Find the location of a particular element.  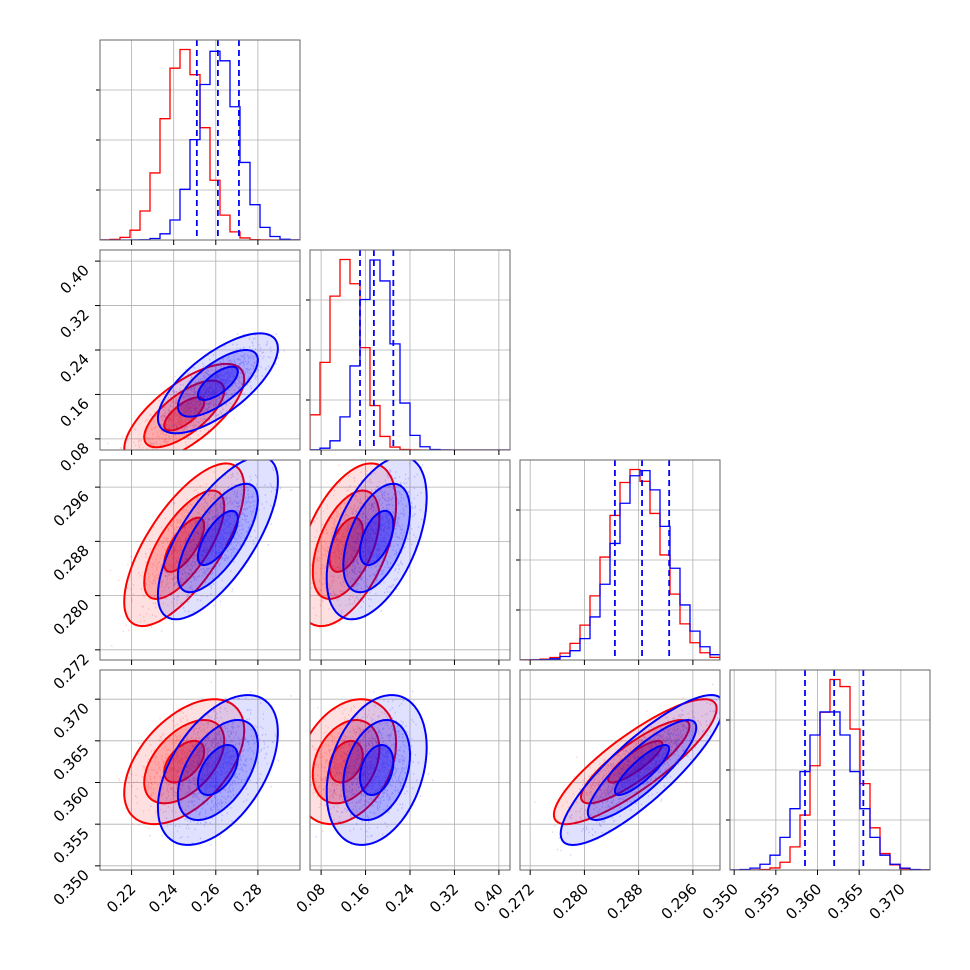

x-tick-label: 0.26 is located at coordinates (205, 898).